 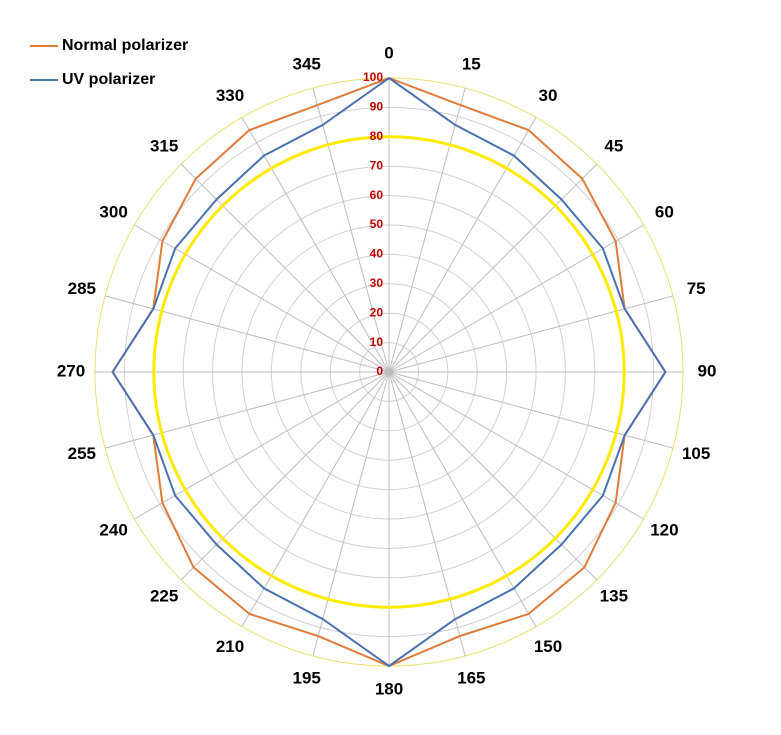 What do you see at coordinates (82, 288) in the screenshot?
I see `category-label: 285` at bounding box center [82, 288].